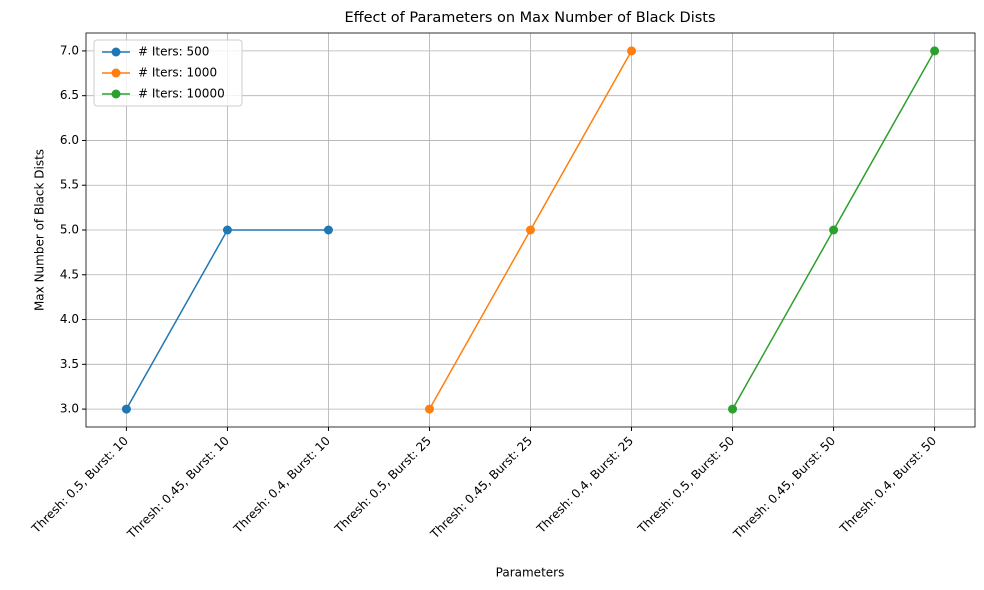 The image size is (984, 590). Describe the element at coordinates (530, 573) in the screenshot. I see `x-axis-label: Parameters` at that location.